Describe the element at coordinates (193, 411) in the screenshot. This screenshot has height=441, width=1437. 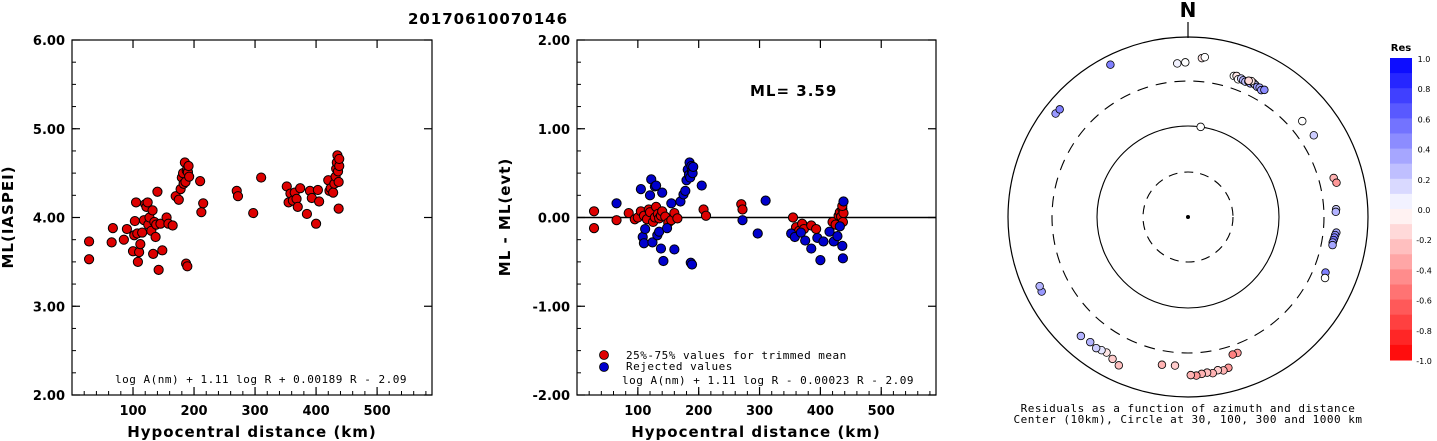
I see `left-x-tick-label: 200` at that location.